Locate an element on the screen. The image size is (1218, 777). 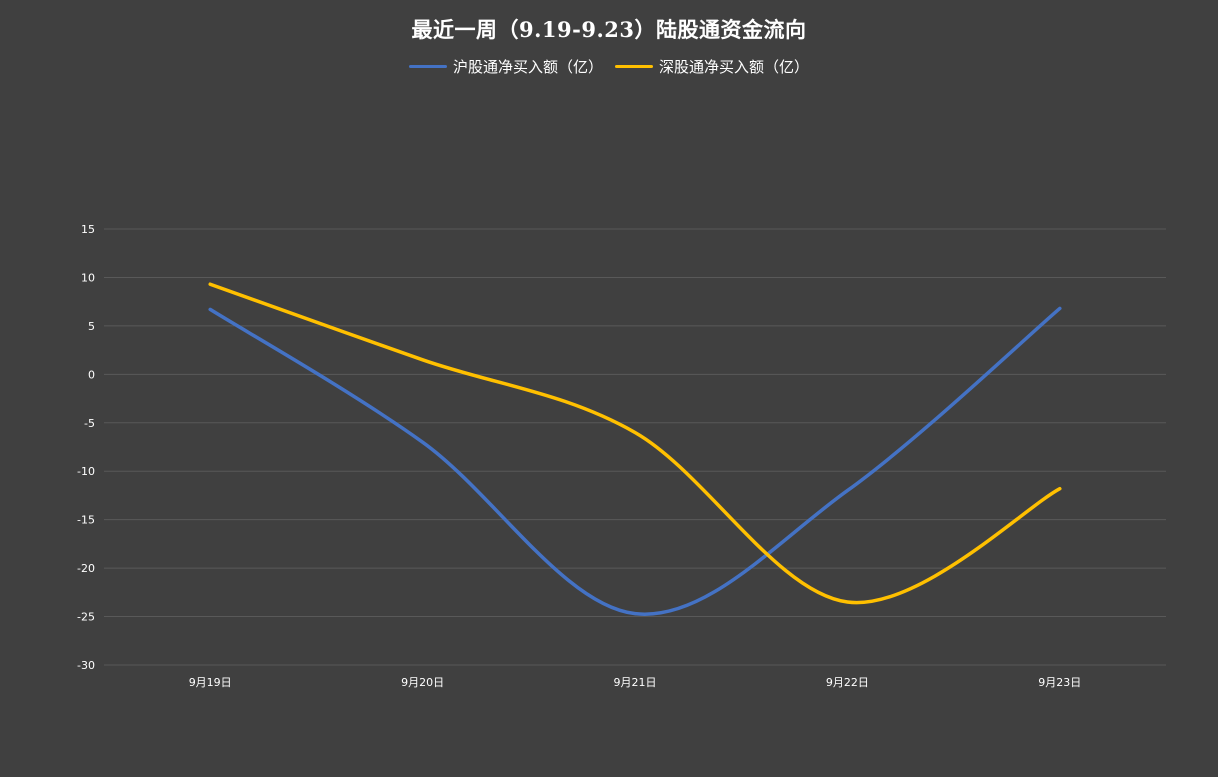
legend-item-sz: 深股通净买入额（亿） is located at coordinates (712, 66).